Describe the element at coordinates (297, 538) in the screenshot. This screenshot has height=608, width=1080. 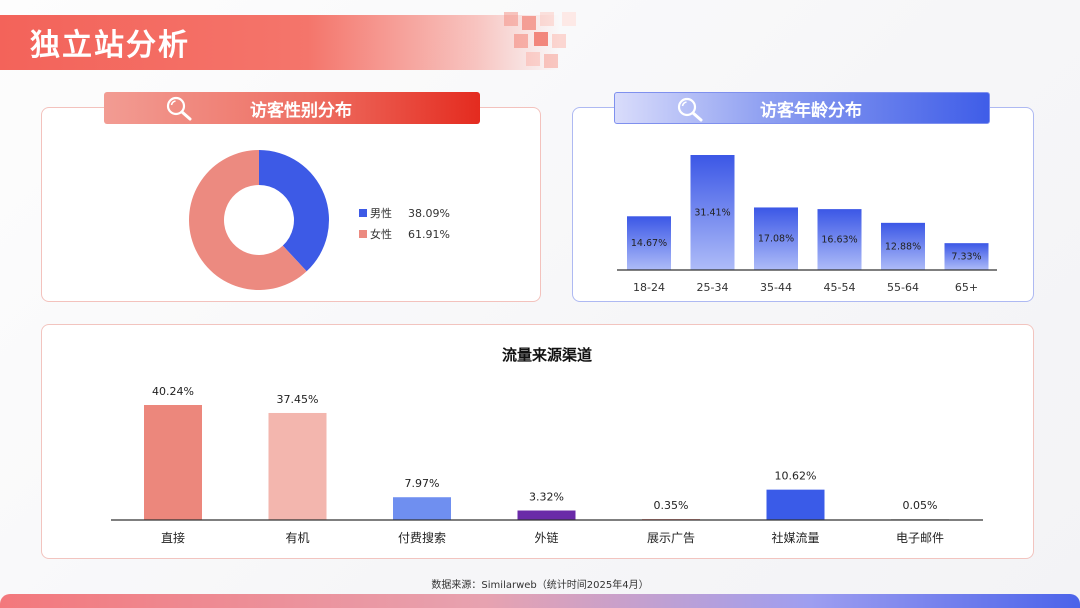
I see `traffic-tick-label: 有机` at that location.